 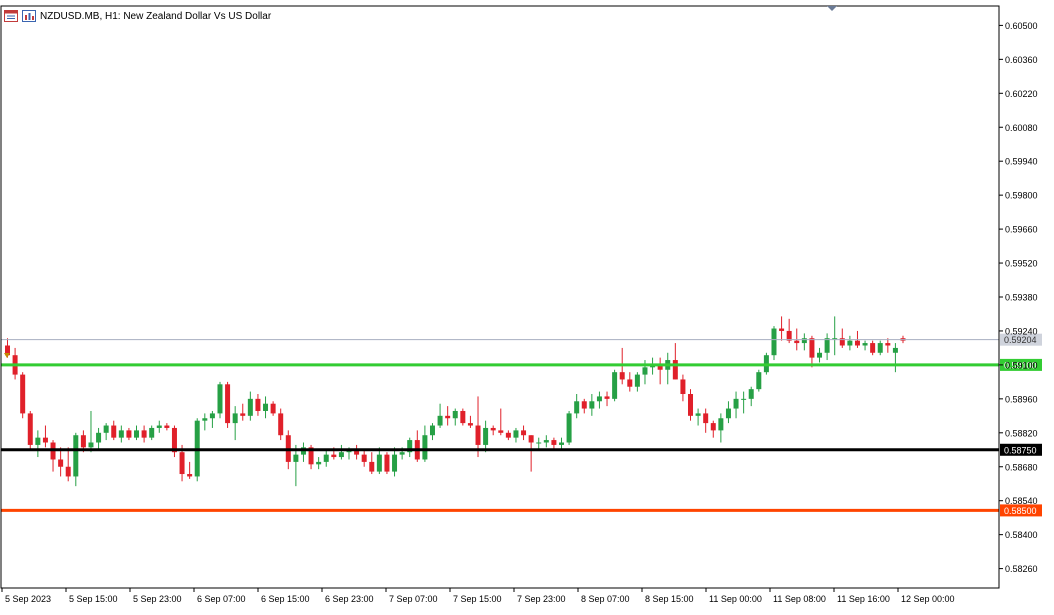 What do you see at coordinates (29, 16) in the screenshot?
I see `chart-icon` at bounding box center [29, 16].